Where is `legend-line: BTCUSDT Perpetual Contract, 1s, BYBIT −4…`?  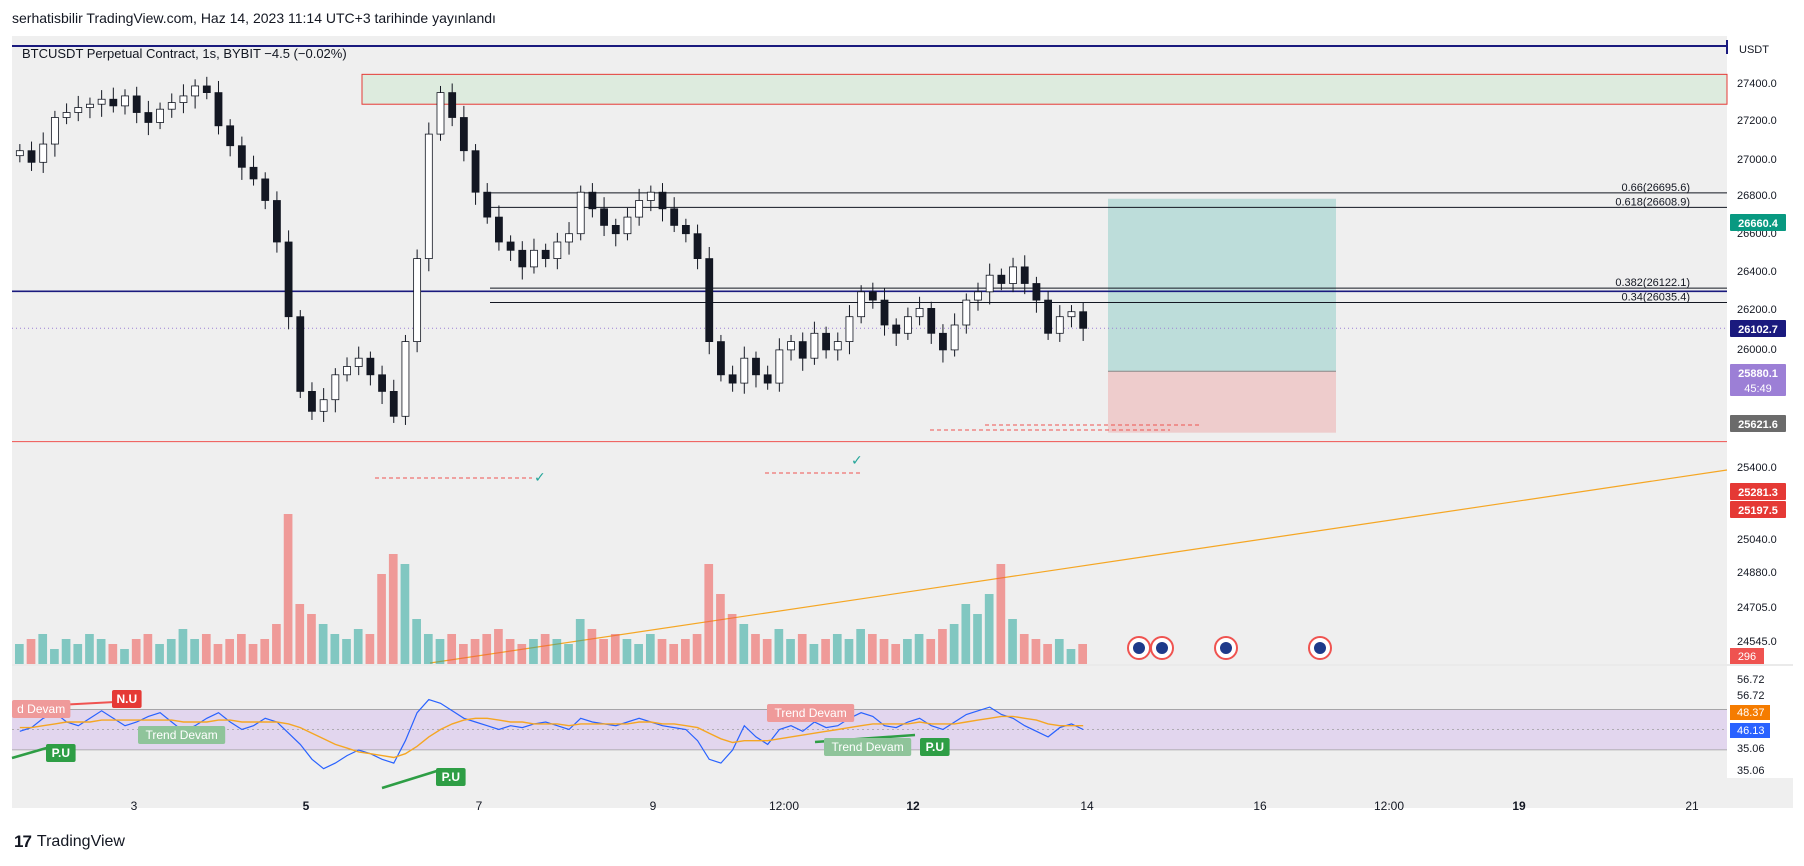
legend-line: BTCUSDT Perpetual Contract, 1s, BYBIT −4… is located at coordinates (184, 53).